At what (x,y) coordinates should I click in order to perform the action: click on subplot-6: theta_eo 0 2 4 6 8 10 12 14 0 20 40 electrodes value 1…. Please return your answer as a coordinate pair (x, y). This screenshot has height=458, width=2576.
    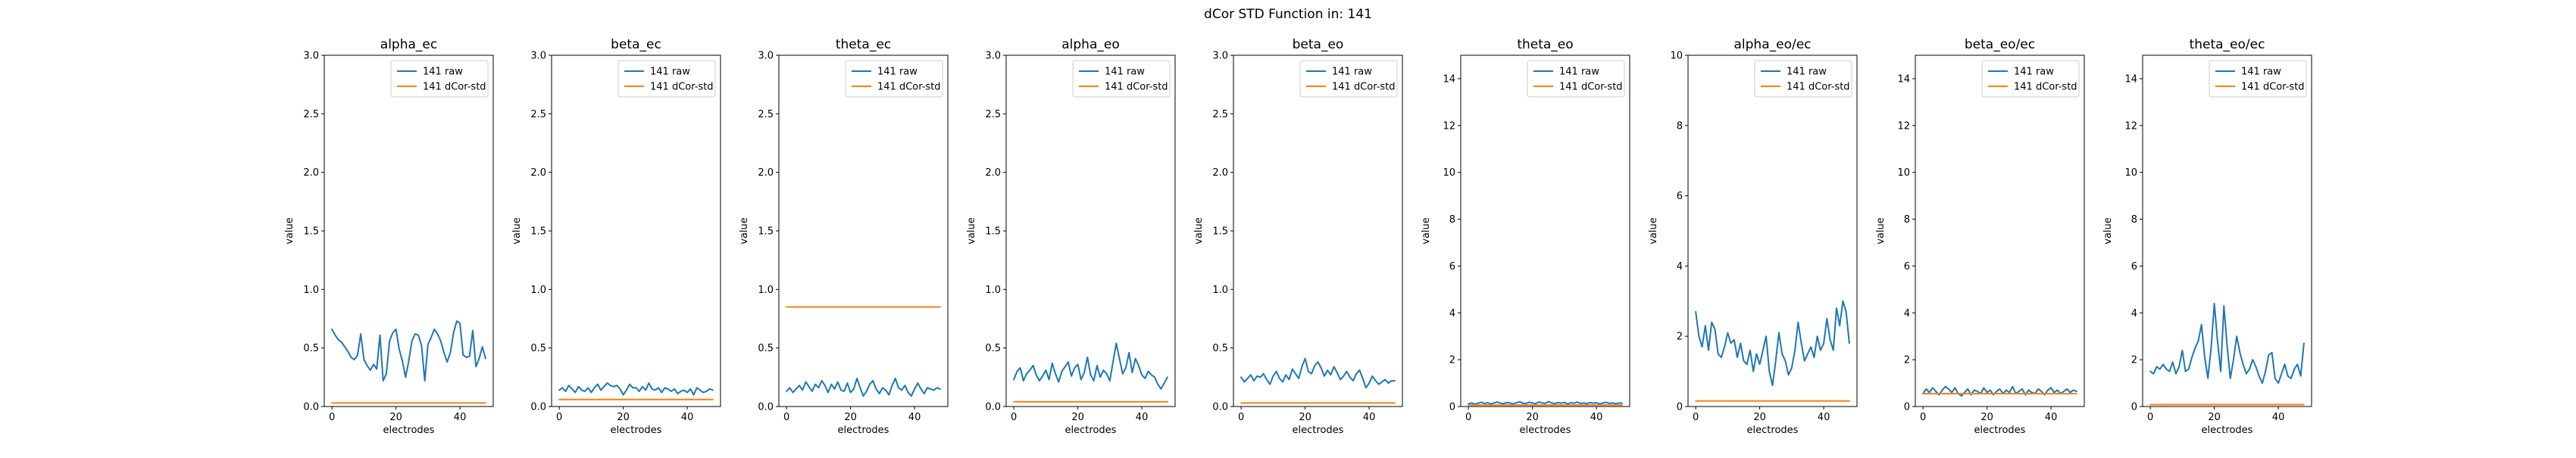
    Looking at the image, I should click on (1525, 236).